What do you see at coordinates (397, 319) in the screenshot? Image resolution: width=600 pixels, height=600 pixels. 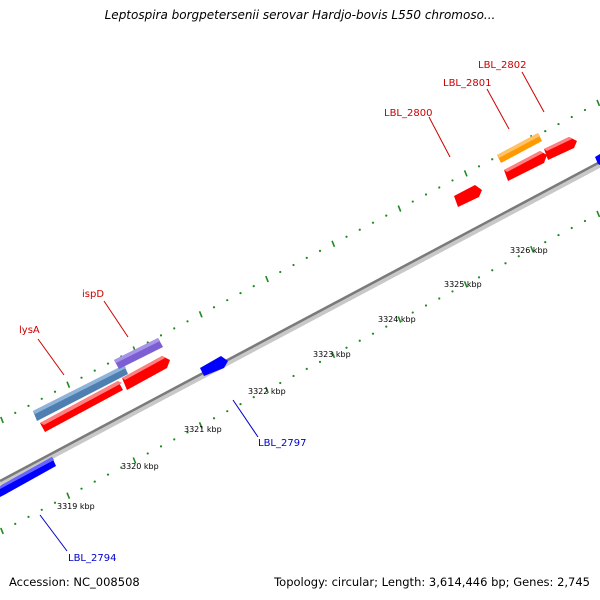 I see `kbp-label: 3324 kbp` at bounding box center [397, 319].